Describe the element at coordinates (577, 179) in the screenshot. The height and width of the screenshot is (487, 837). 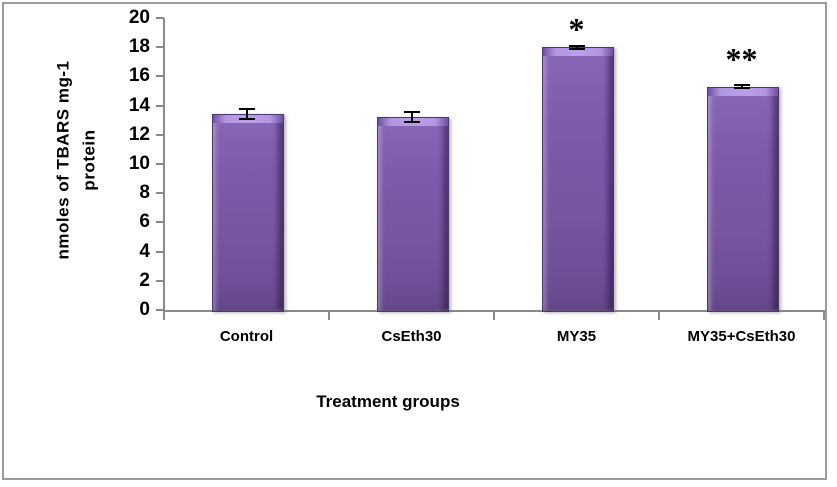
I see `bar-my35` at that location.